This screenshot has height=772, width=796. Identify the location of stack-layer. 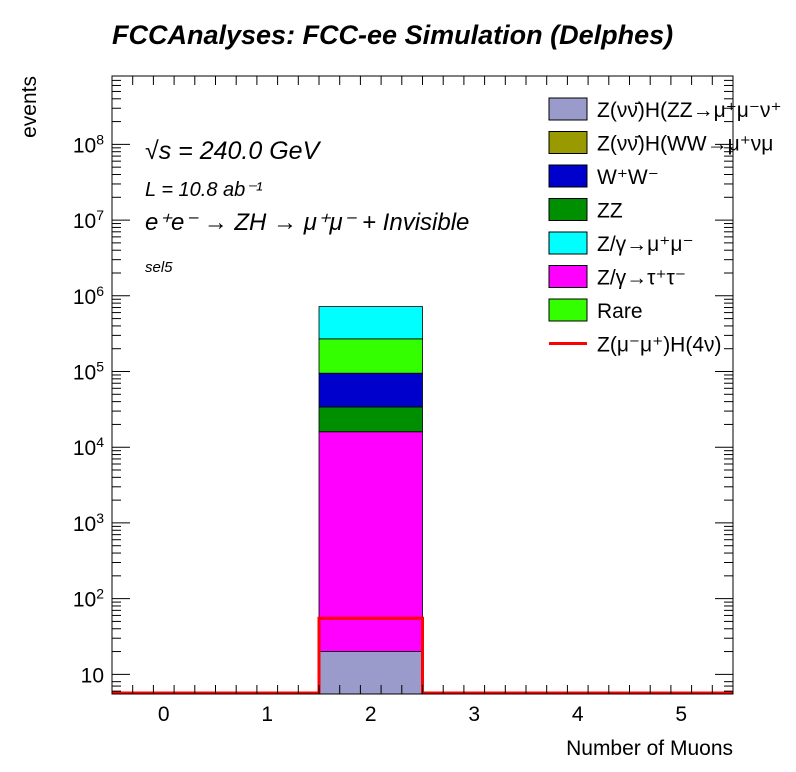
(370, 500).